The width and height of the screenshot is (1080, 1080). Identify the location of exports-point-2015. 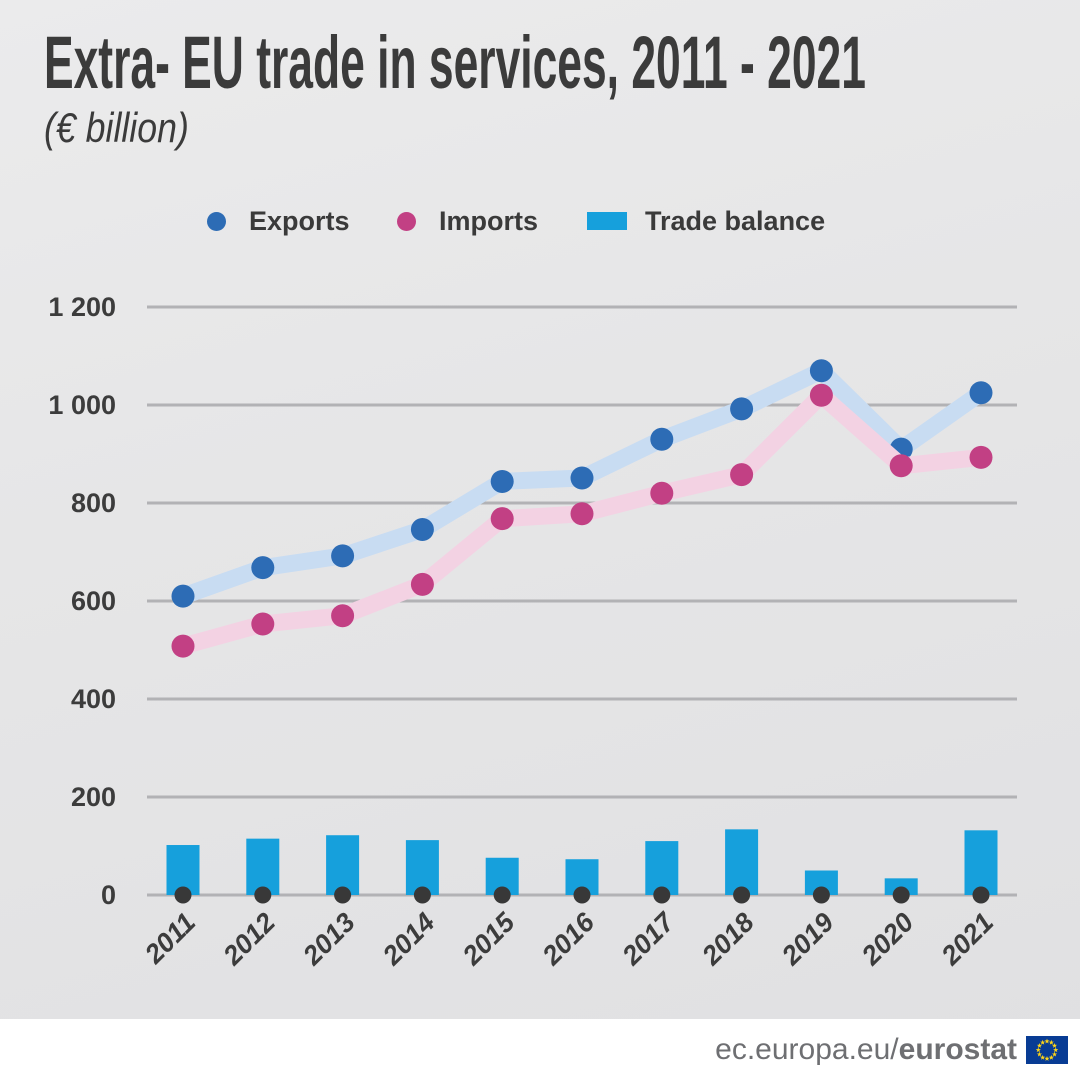
(502, 481).